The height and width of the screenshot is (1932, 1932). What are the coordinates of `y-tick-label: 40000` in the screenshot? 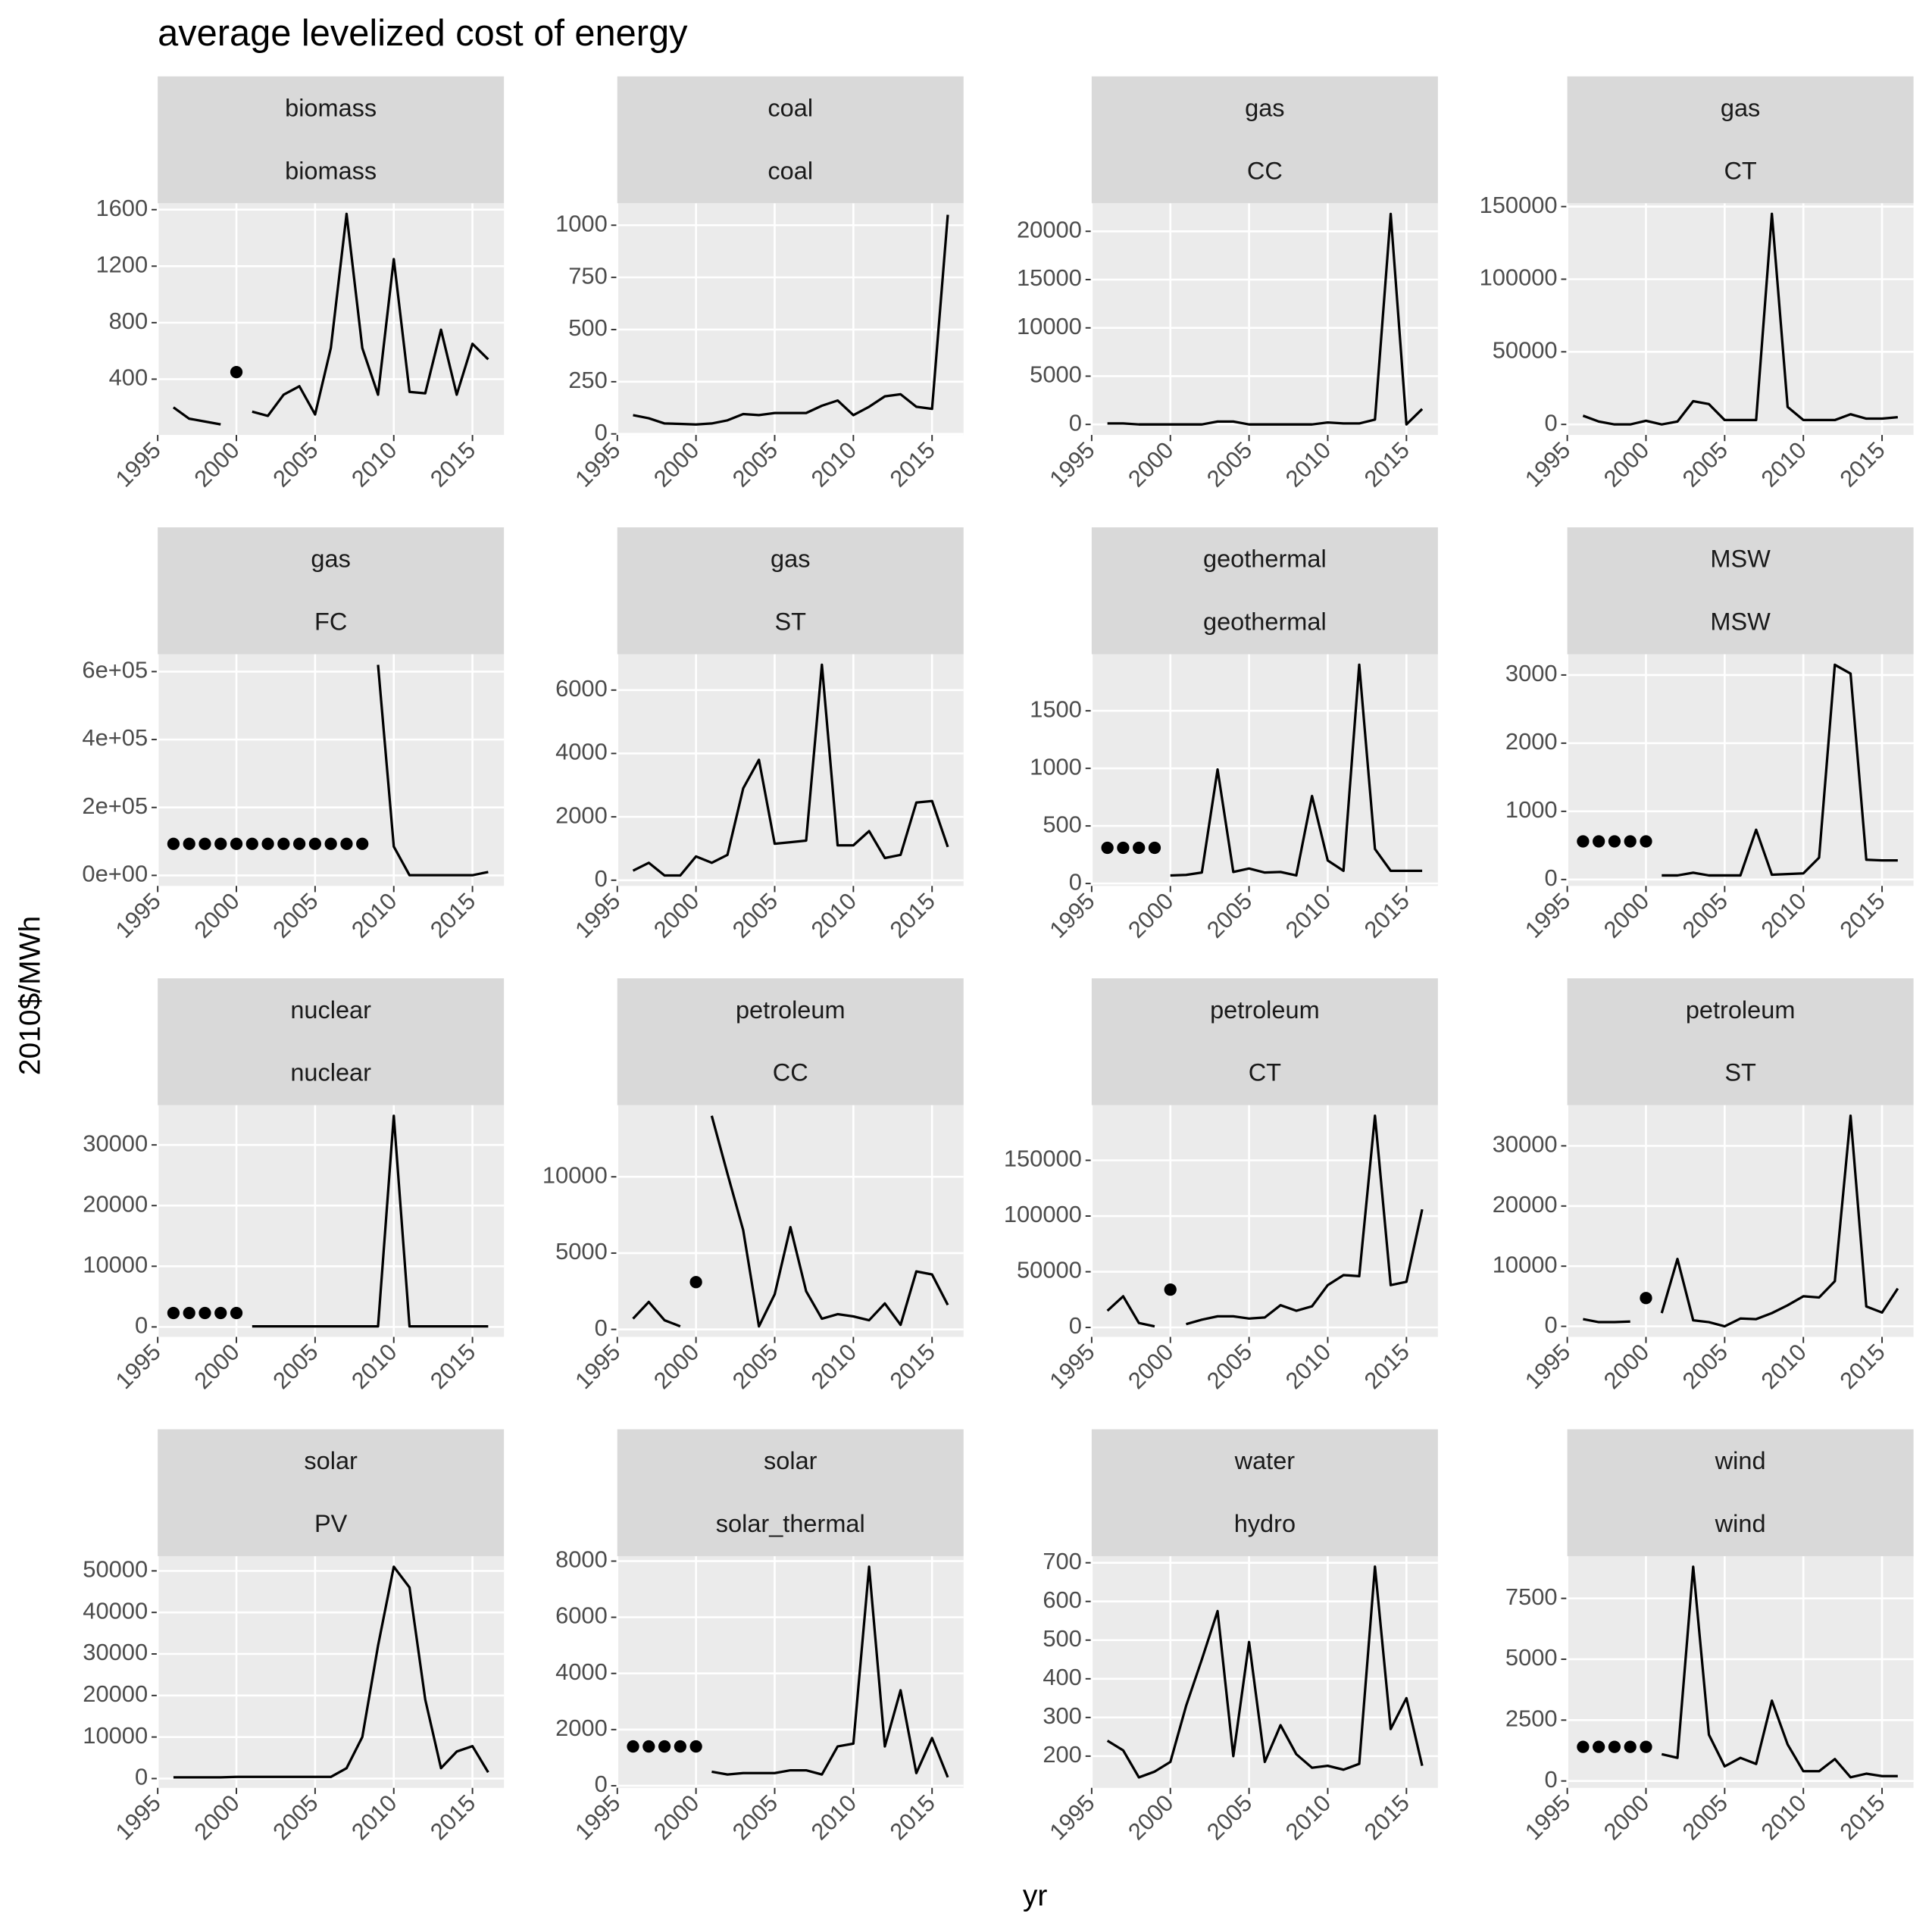 It's located at (115, 1610).